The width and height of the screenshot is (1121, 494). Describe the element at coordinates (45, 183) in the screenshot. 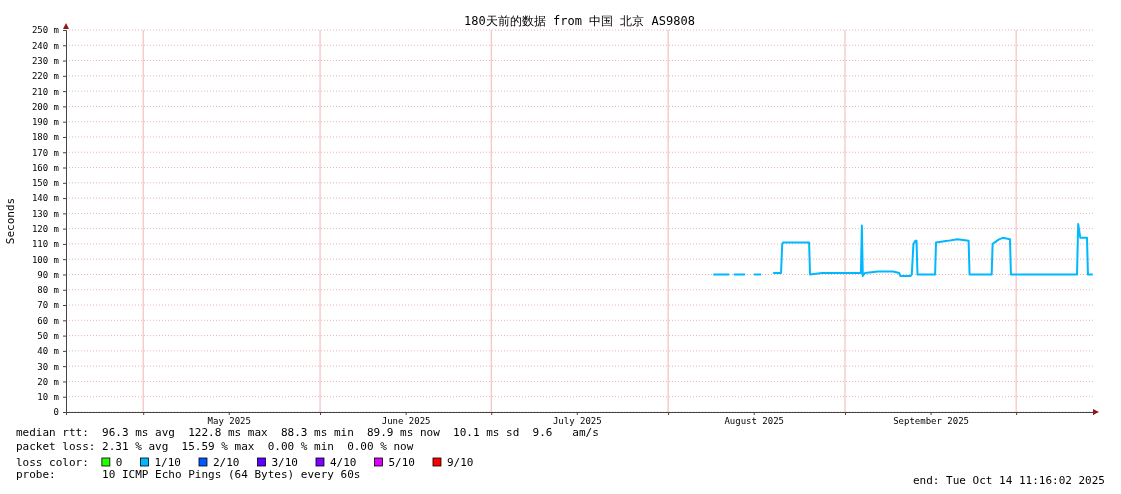

I see `y-tick-label: 150 m` at that location.